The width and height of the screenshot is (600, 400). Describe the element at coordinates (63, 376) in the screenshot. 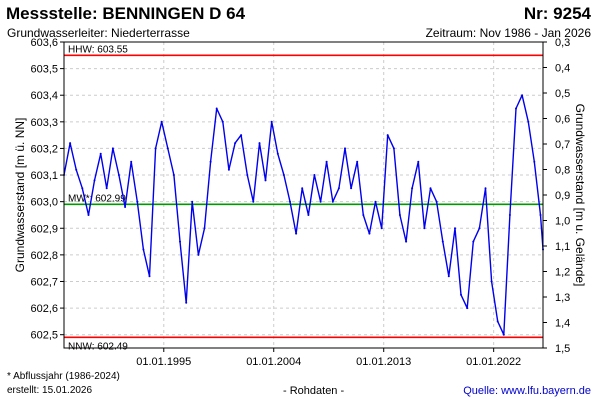

I see `footnote: * Abflussjahr (1986-2024)` at that location.